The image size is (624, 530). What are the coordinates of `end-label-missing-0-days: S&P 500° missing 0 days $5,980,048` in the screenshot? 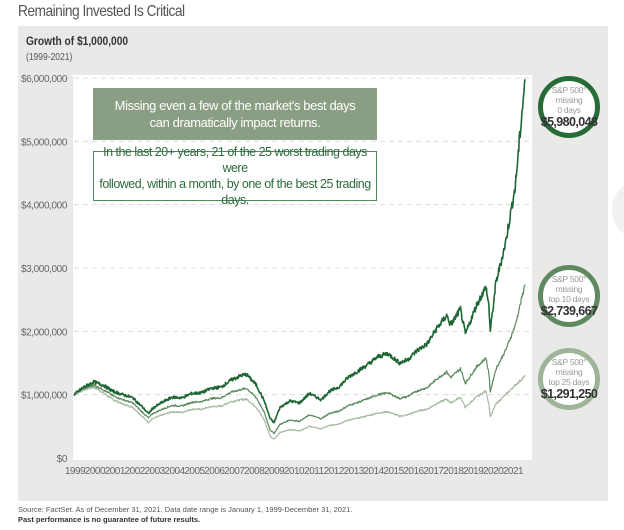 It's located at (569, 107).